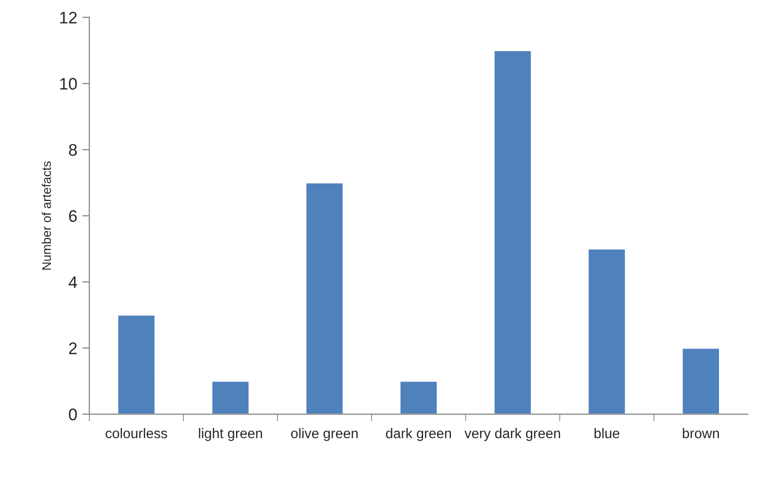 The height and width of the screenshot is (496, 757). What do you see at coordinates (72, 414) in the screenshot?
I see `y-tick-label: 0` at bounding box center [72, 414].